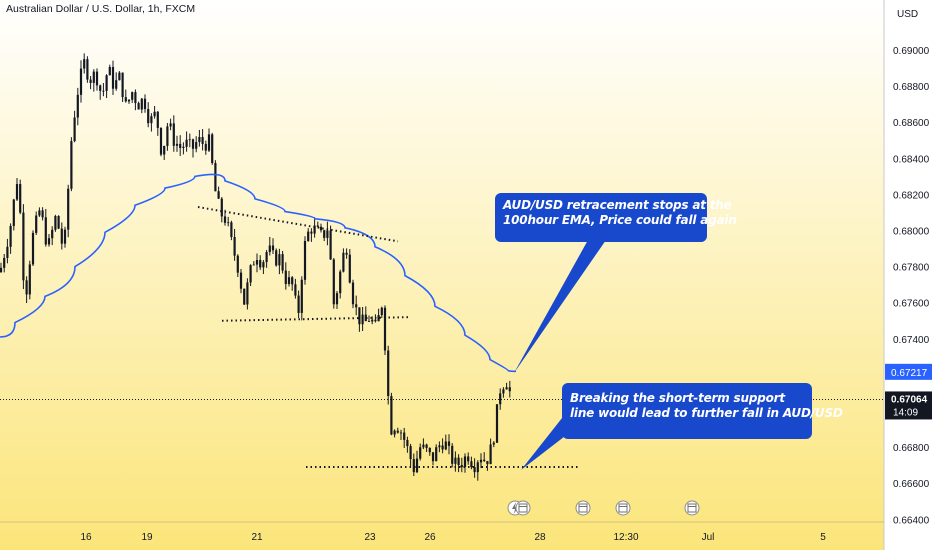 The width and height of the screenshot is (932, 550). Describe the element at coordinates (257, 537) in the screenshot. I see `time-tick-label: 21` at that location.